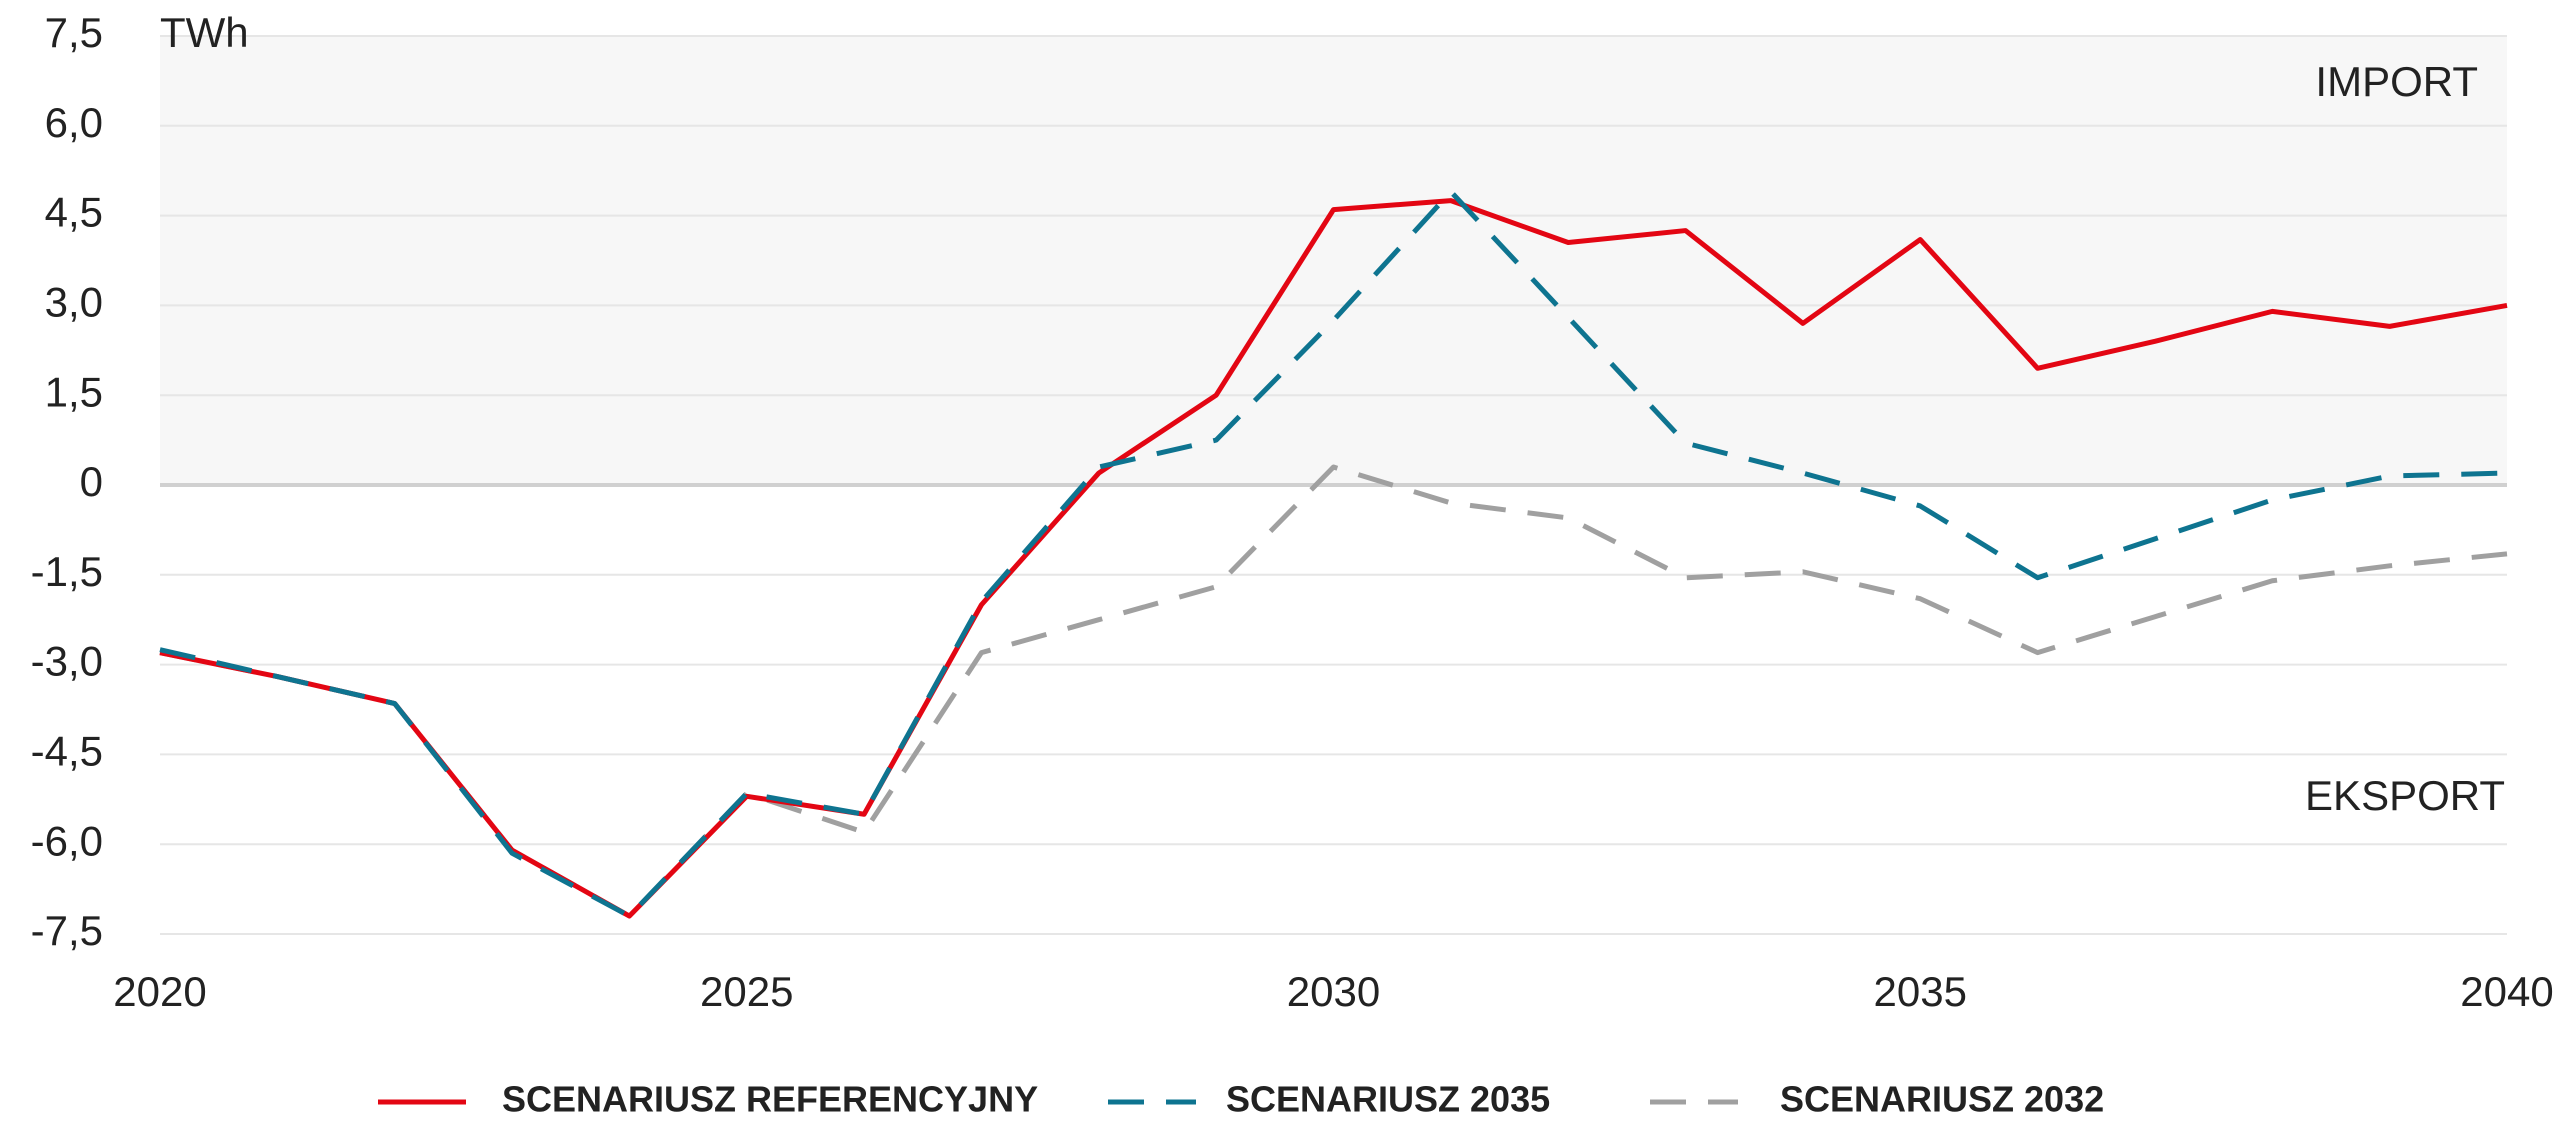 This screenshot has height=1122, width=2556. Describe the element at coordinates (770, 1099) in the screenshot. I see `legend-label: SCENARIUSZ REFERENCYJNY` at that location.